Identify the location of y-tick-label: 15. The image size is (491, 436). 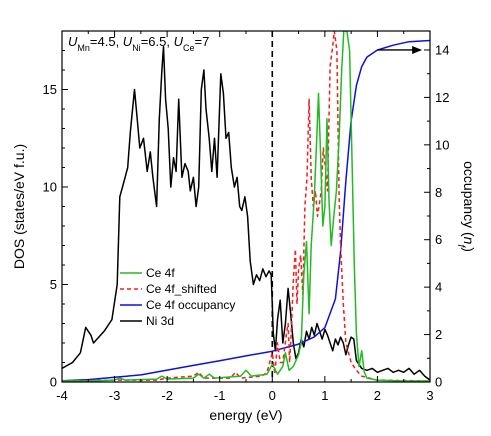
(50, 89).